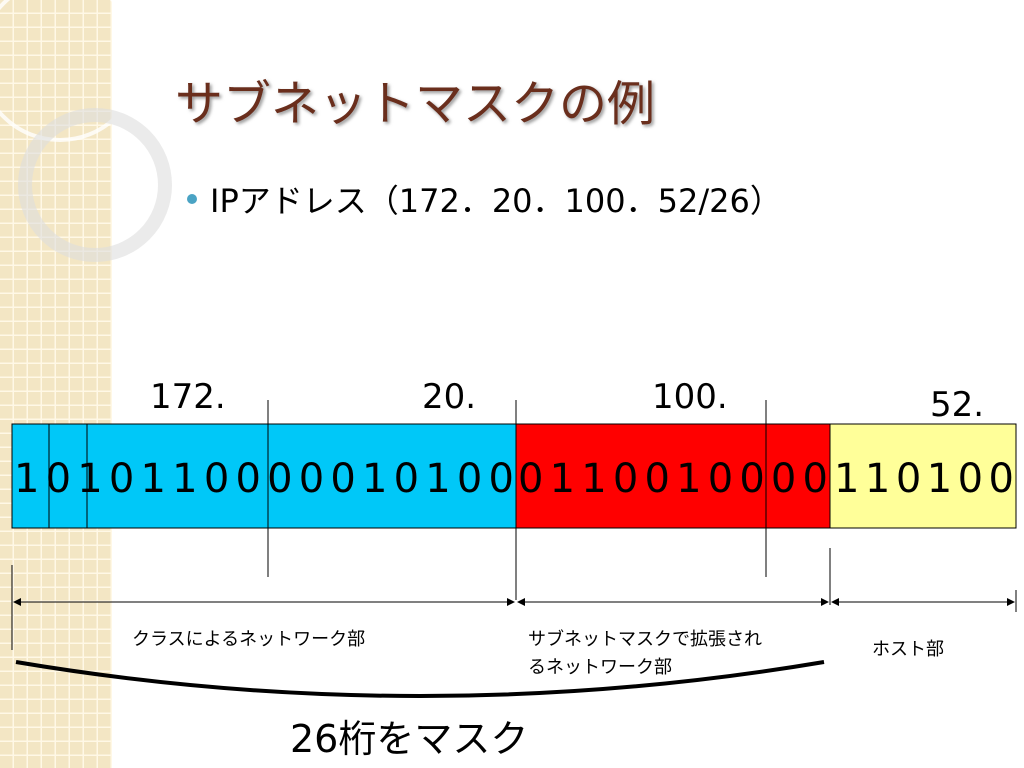 The width and height of the screenshot is (1024, 768). What do you see at coordinates (690, 397) in the screenshot?
I see `octet-label: 100.` at bounding box center [690, 397].